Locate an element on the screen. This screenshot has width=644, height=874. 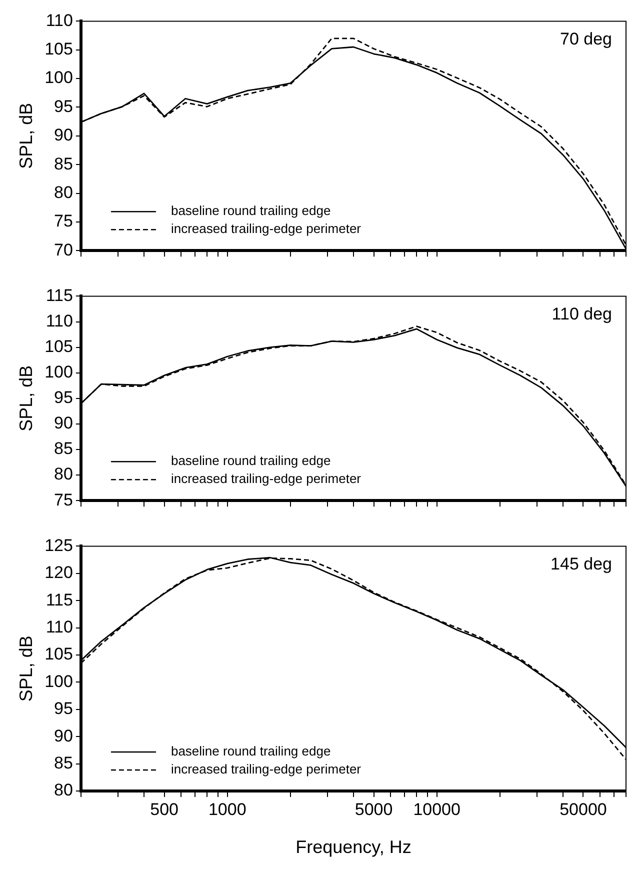
x-tick-label: 1000 is located at coordinates (227, 809).